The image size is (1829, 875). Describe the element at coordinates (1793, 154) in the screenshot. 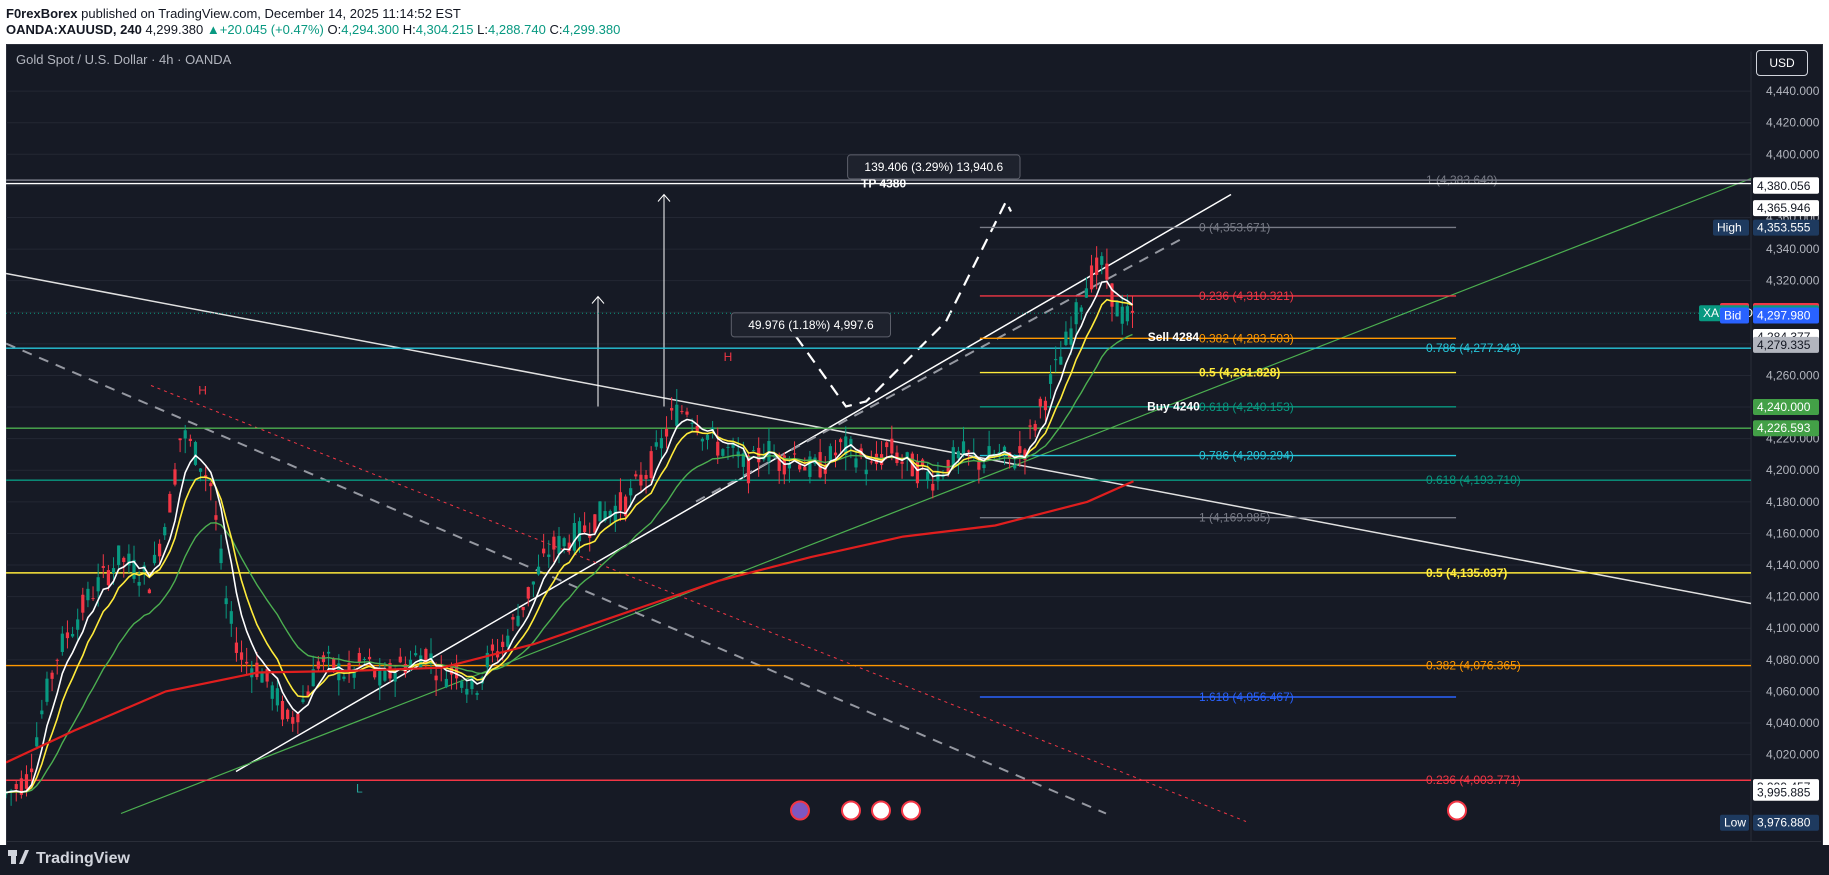

I see `price-tick-label: 4,400.000` at that location.